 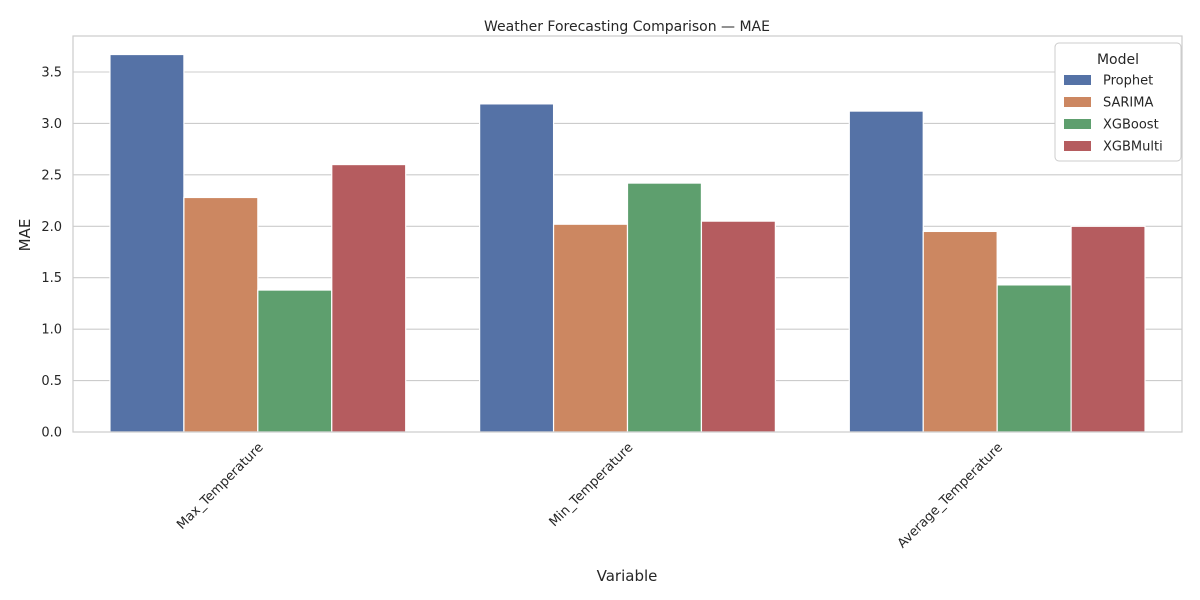 What do you see at coordinates (627, 576) in the screenshot?
I see `x-axis-label: Variable` at bounding box center [627, 576].